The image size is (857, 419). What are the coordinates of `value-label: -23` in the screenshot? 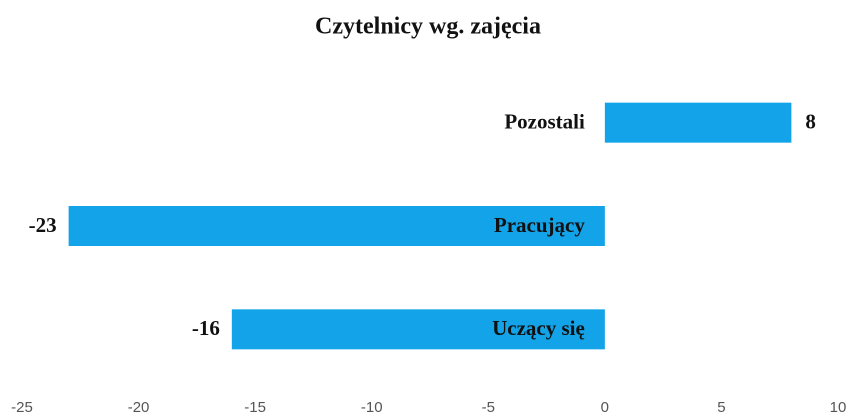 It's located at (43, 225).